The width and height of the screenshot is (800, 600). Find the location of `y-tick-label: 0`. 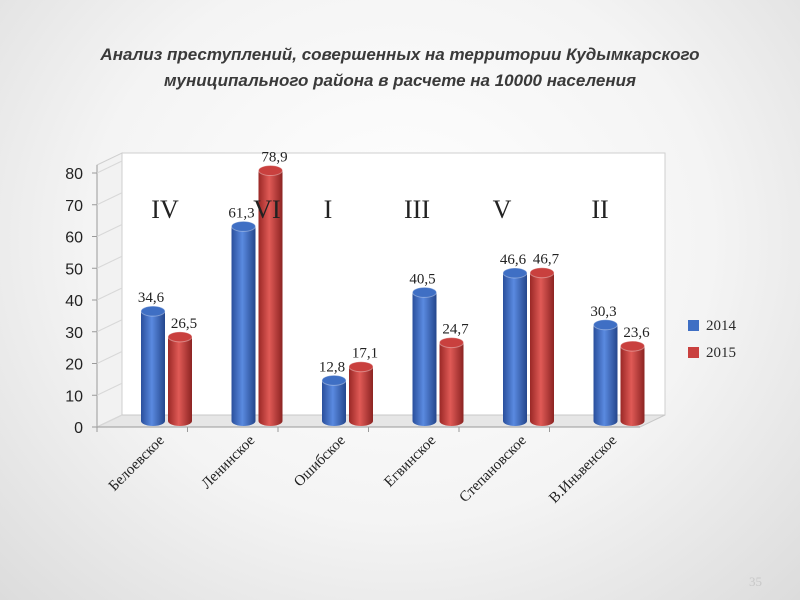

y-tick-label: 0 is located at coordinates (78, 428).